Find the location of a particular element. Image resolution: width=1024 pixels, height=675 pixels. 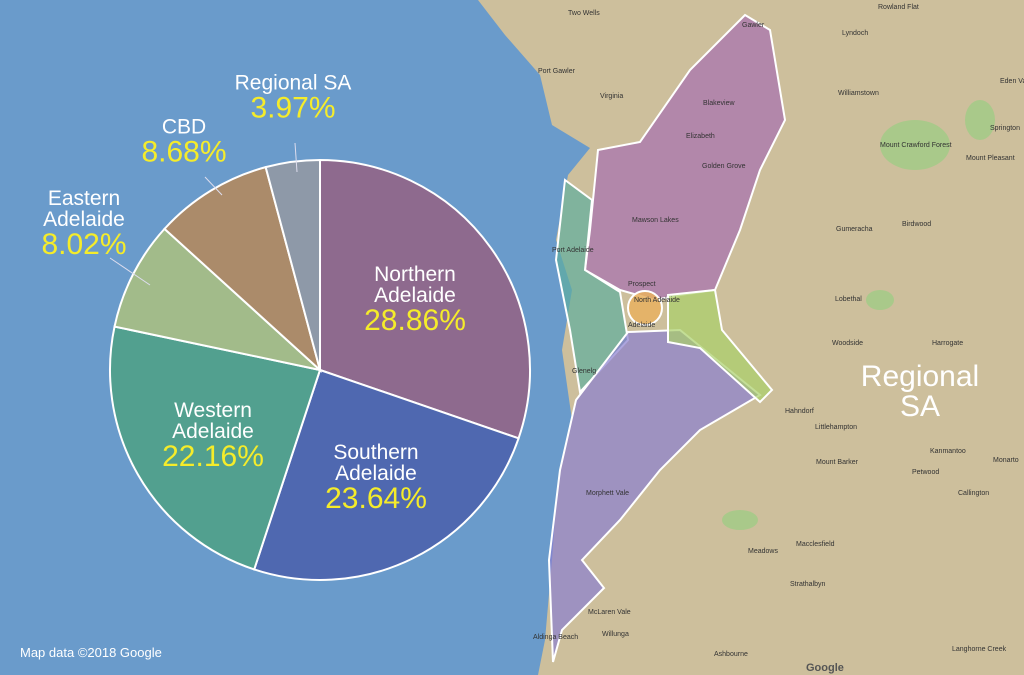

region-southern is located at coordinates (654, 495).